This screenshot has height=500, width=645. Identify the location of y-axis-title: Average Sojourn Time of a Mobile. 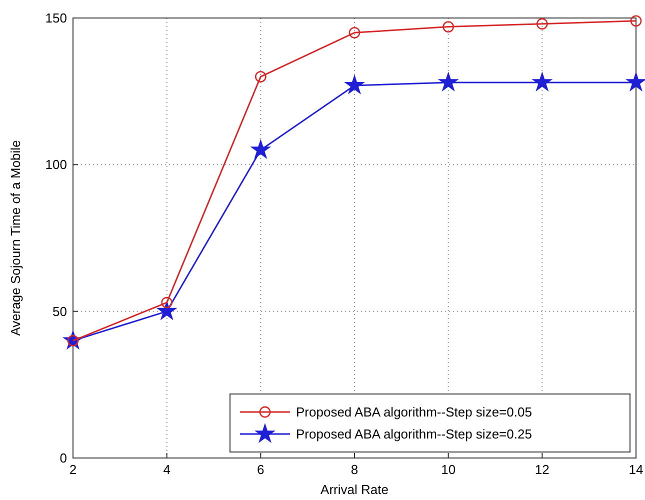
(15, 238).